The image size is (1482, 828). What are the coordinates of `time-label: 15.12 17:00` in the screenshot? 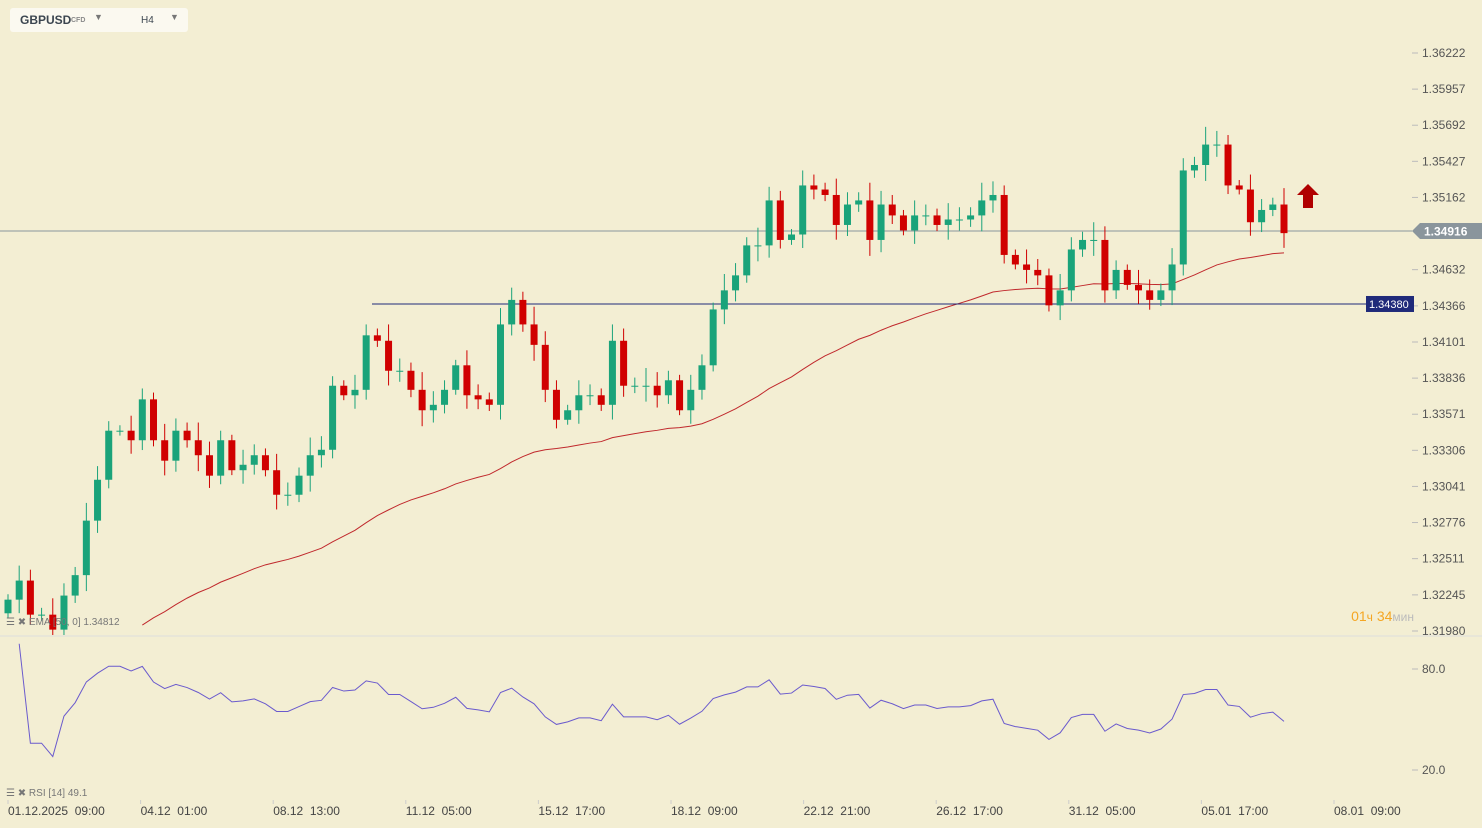 It's located at (571, 811).